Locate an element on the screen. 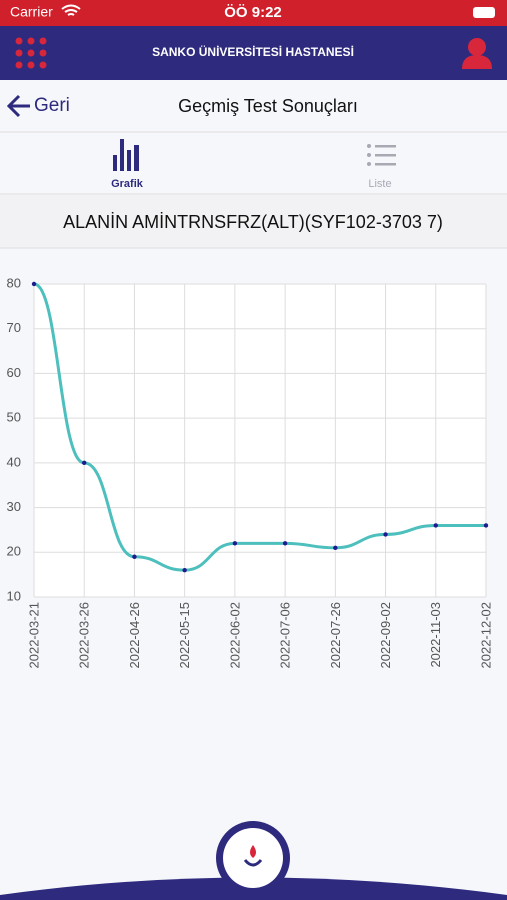  back-arrow is located at coordinates (18, 106).